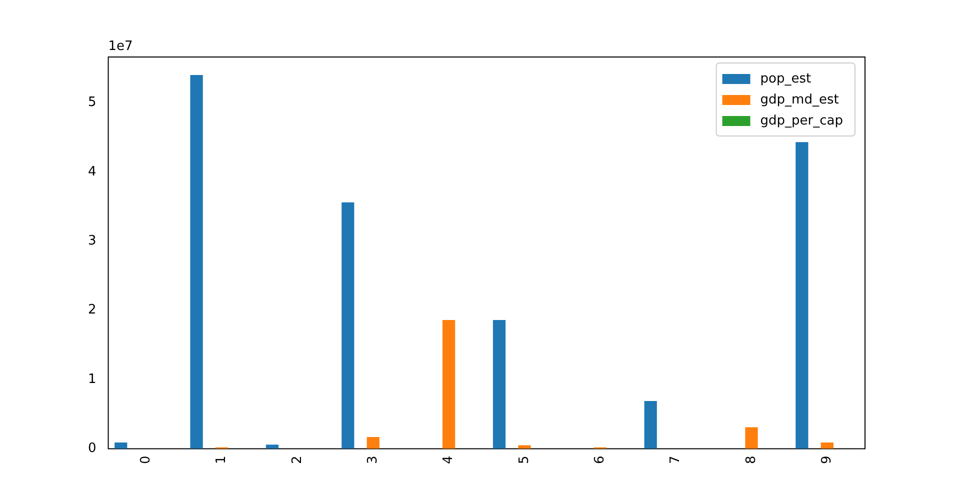 Image resolution: width=960 pixels, height=480 pixels. What do you see at coordinates (827, 460) in the screenshot?
I see `x-tick-label: 9` at bounding box center [827, 460].